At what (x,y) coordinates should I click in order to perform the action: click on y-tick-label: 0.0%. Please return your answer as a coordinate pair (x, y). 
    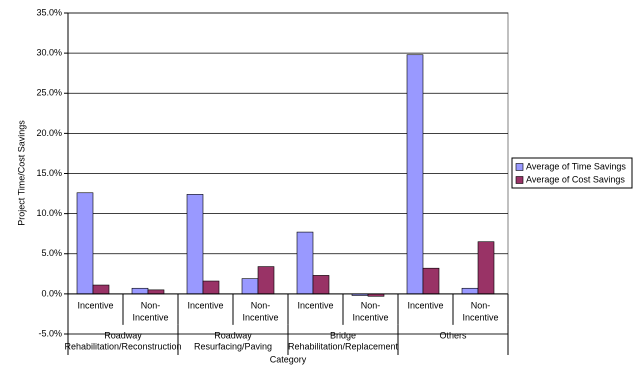
    Looking at the image, I should click on (51, 293).